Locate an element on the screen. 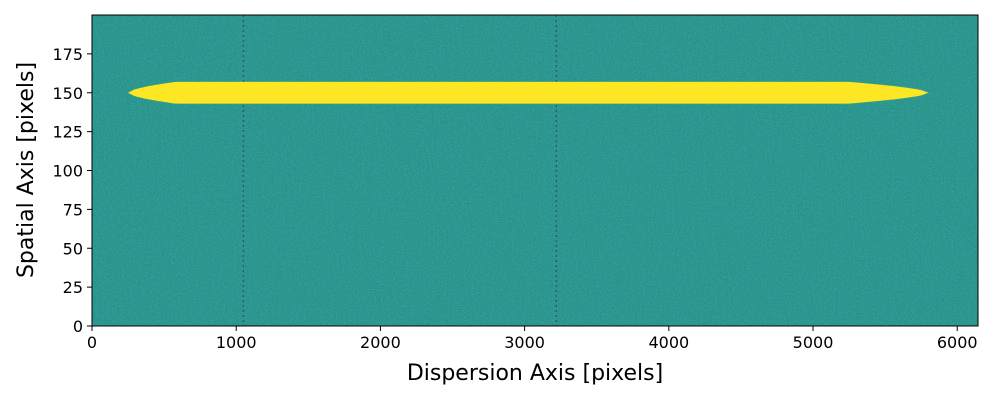 The height and width of the screenshot is (404, 1000). y-tick-label: 0 is located at coordinates (78, 326).